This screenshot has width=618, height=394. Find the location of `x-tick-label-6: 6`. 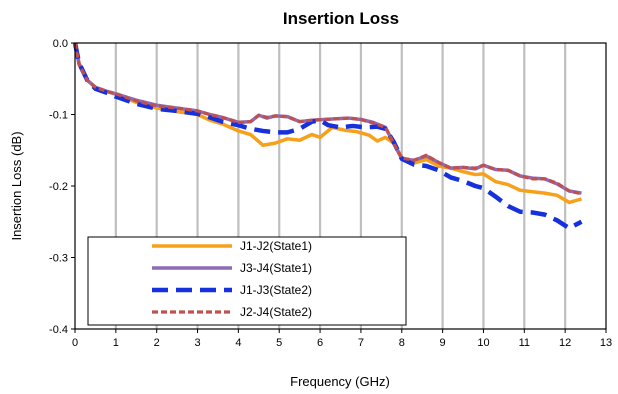

x-tick-label-6: 6 is located at coordinates (320, 343).